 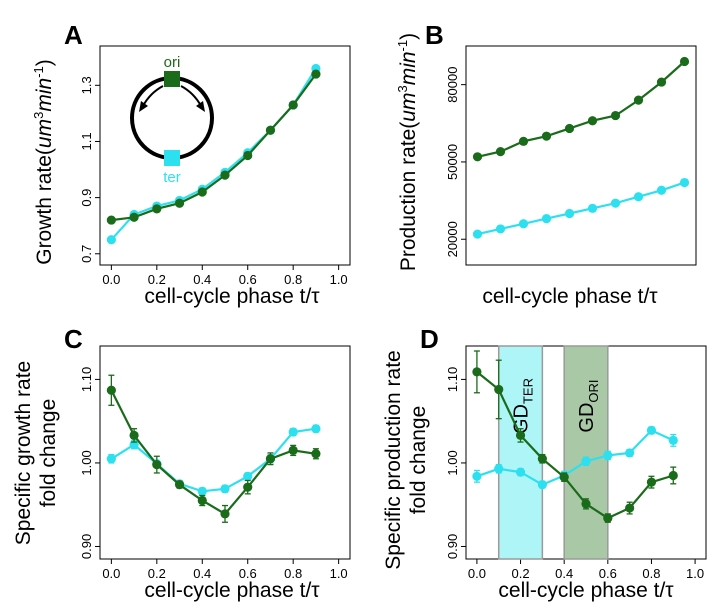 What do you see at coordinates (393, 459) in the screenshot?
I see `y-axis-label-d-line1: Specific production rate` at bounding box center [393, 459].